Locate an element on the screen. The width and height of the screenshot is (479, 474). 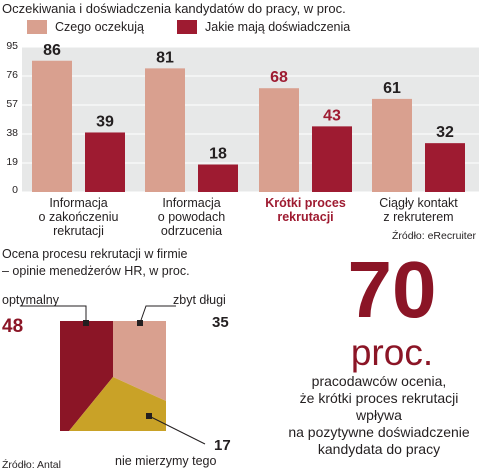
y-tick-label: 76 is located at coordinates (12, 75).